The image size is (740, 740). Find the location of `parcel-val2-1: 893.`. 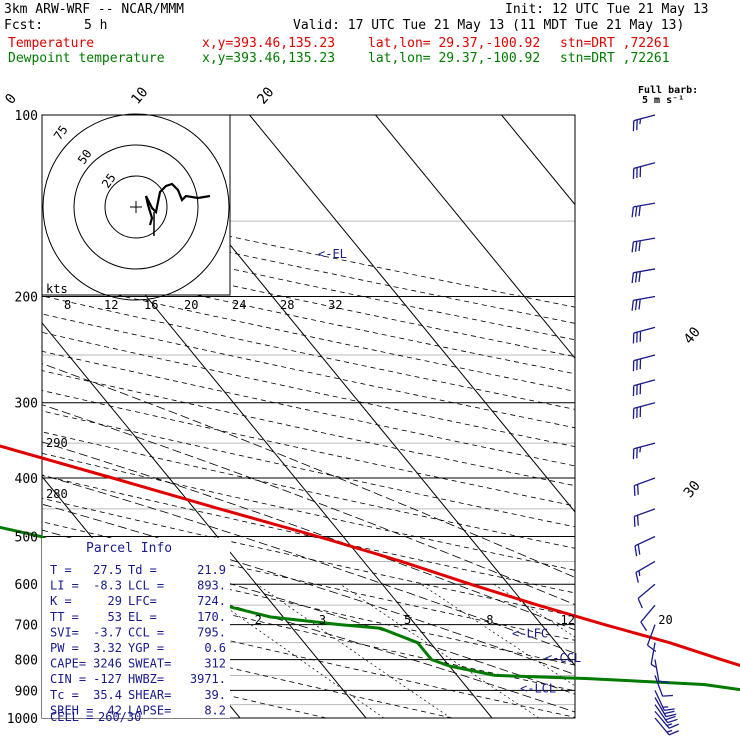

parcel-val2-1: 893. is located at coordinates (211, 586).